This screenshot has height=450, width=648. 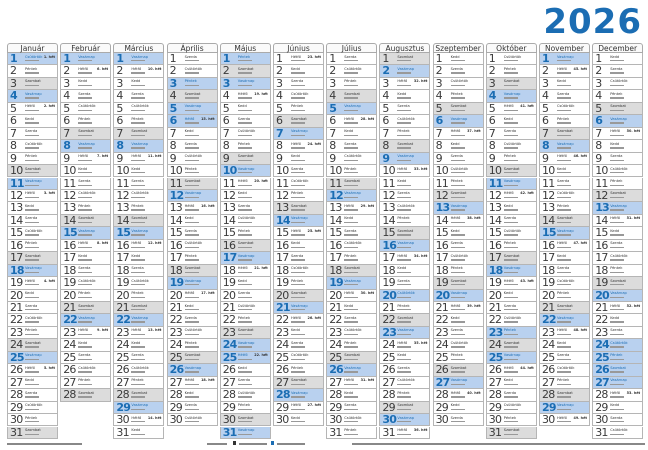 I want to click on day-cell: 27 Péntek, so click(x=564, y=383).